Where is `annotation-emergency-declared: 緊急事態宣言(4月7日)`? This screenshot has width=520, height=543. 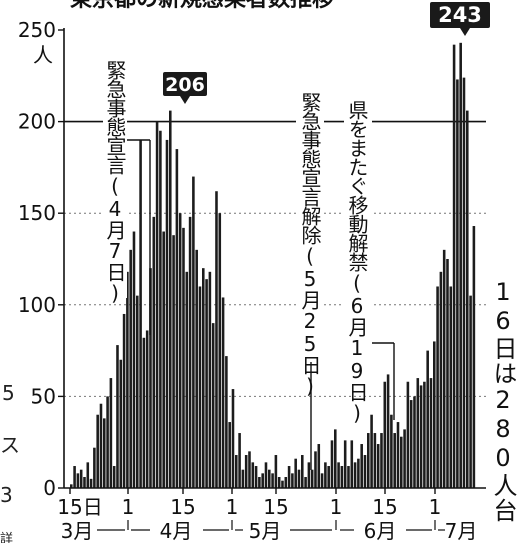 annotation-emergency-declared: 緊急事態宣言(4月7日) is located at coordinates (127, 197).